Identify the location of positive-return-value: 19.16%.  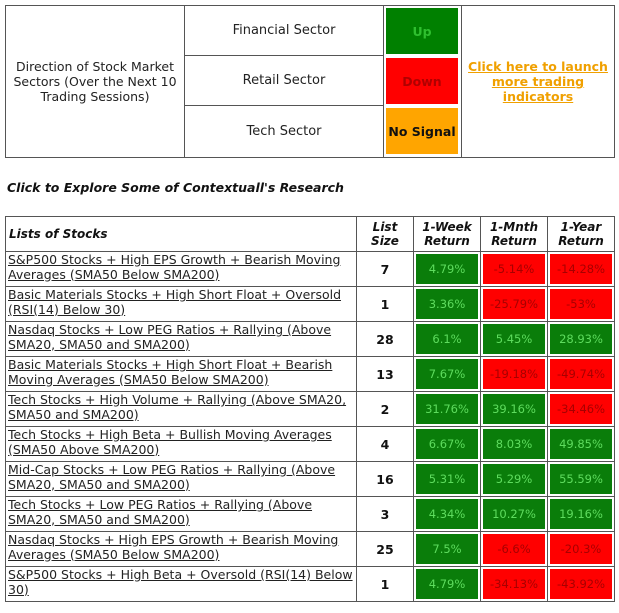
(581, 514).